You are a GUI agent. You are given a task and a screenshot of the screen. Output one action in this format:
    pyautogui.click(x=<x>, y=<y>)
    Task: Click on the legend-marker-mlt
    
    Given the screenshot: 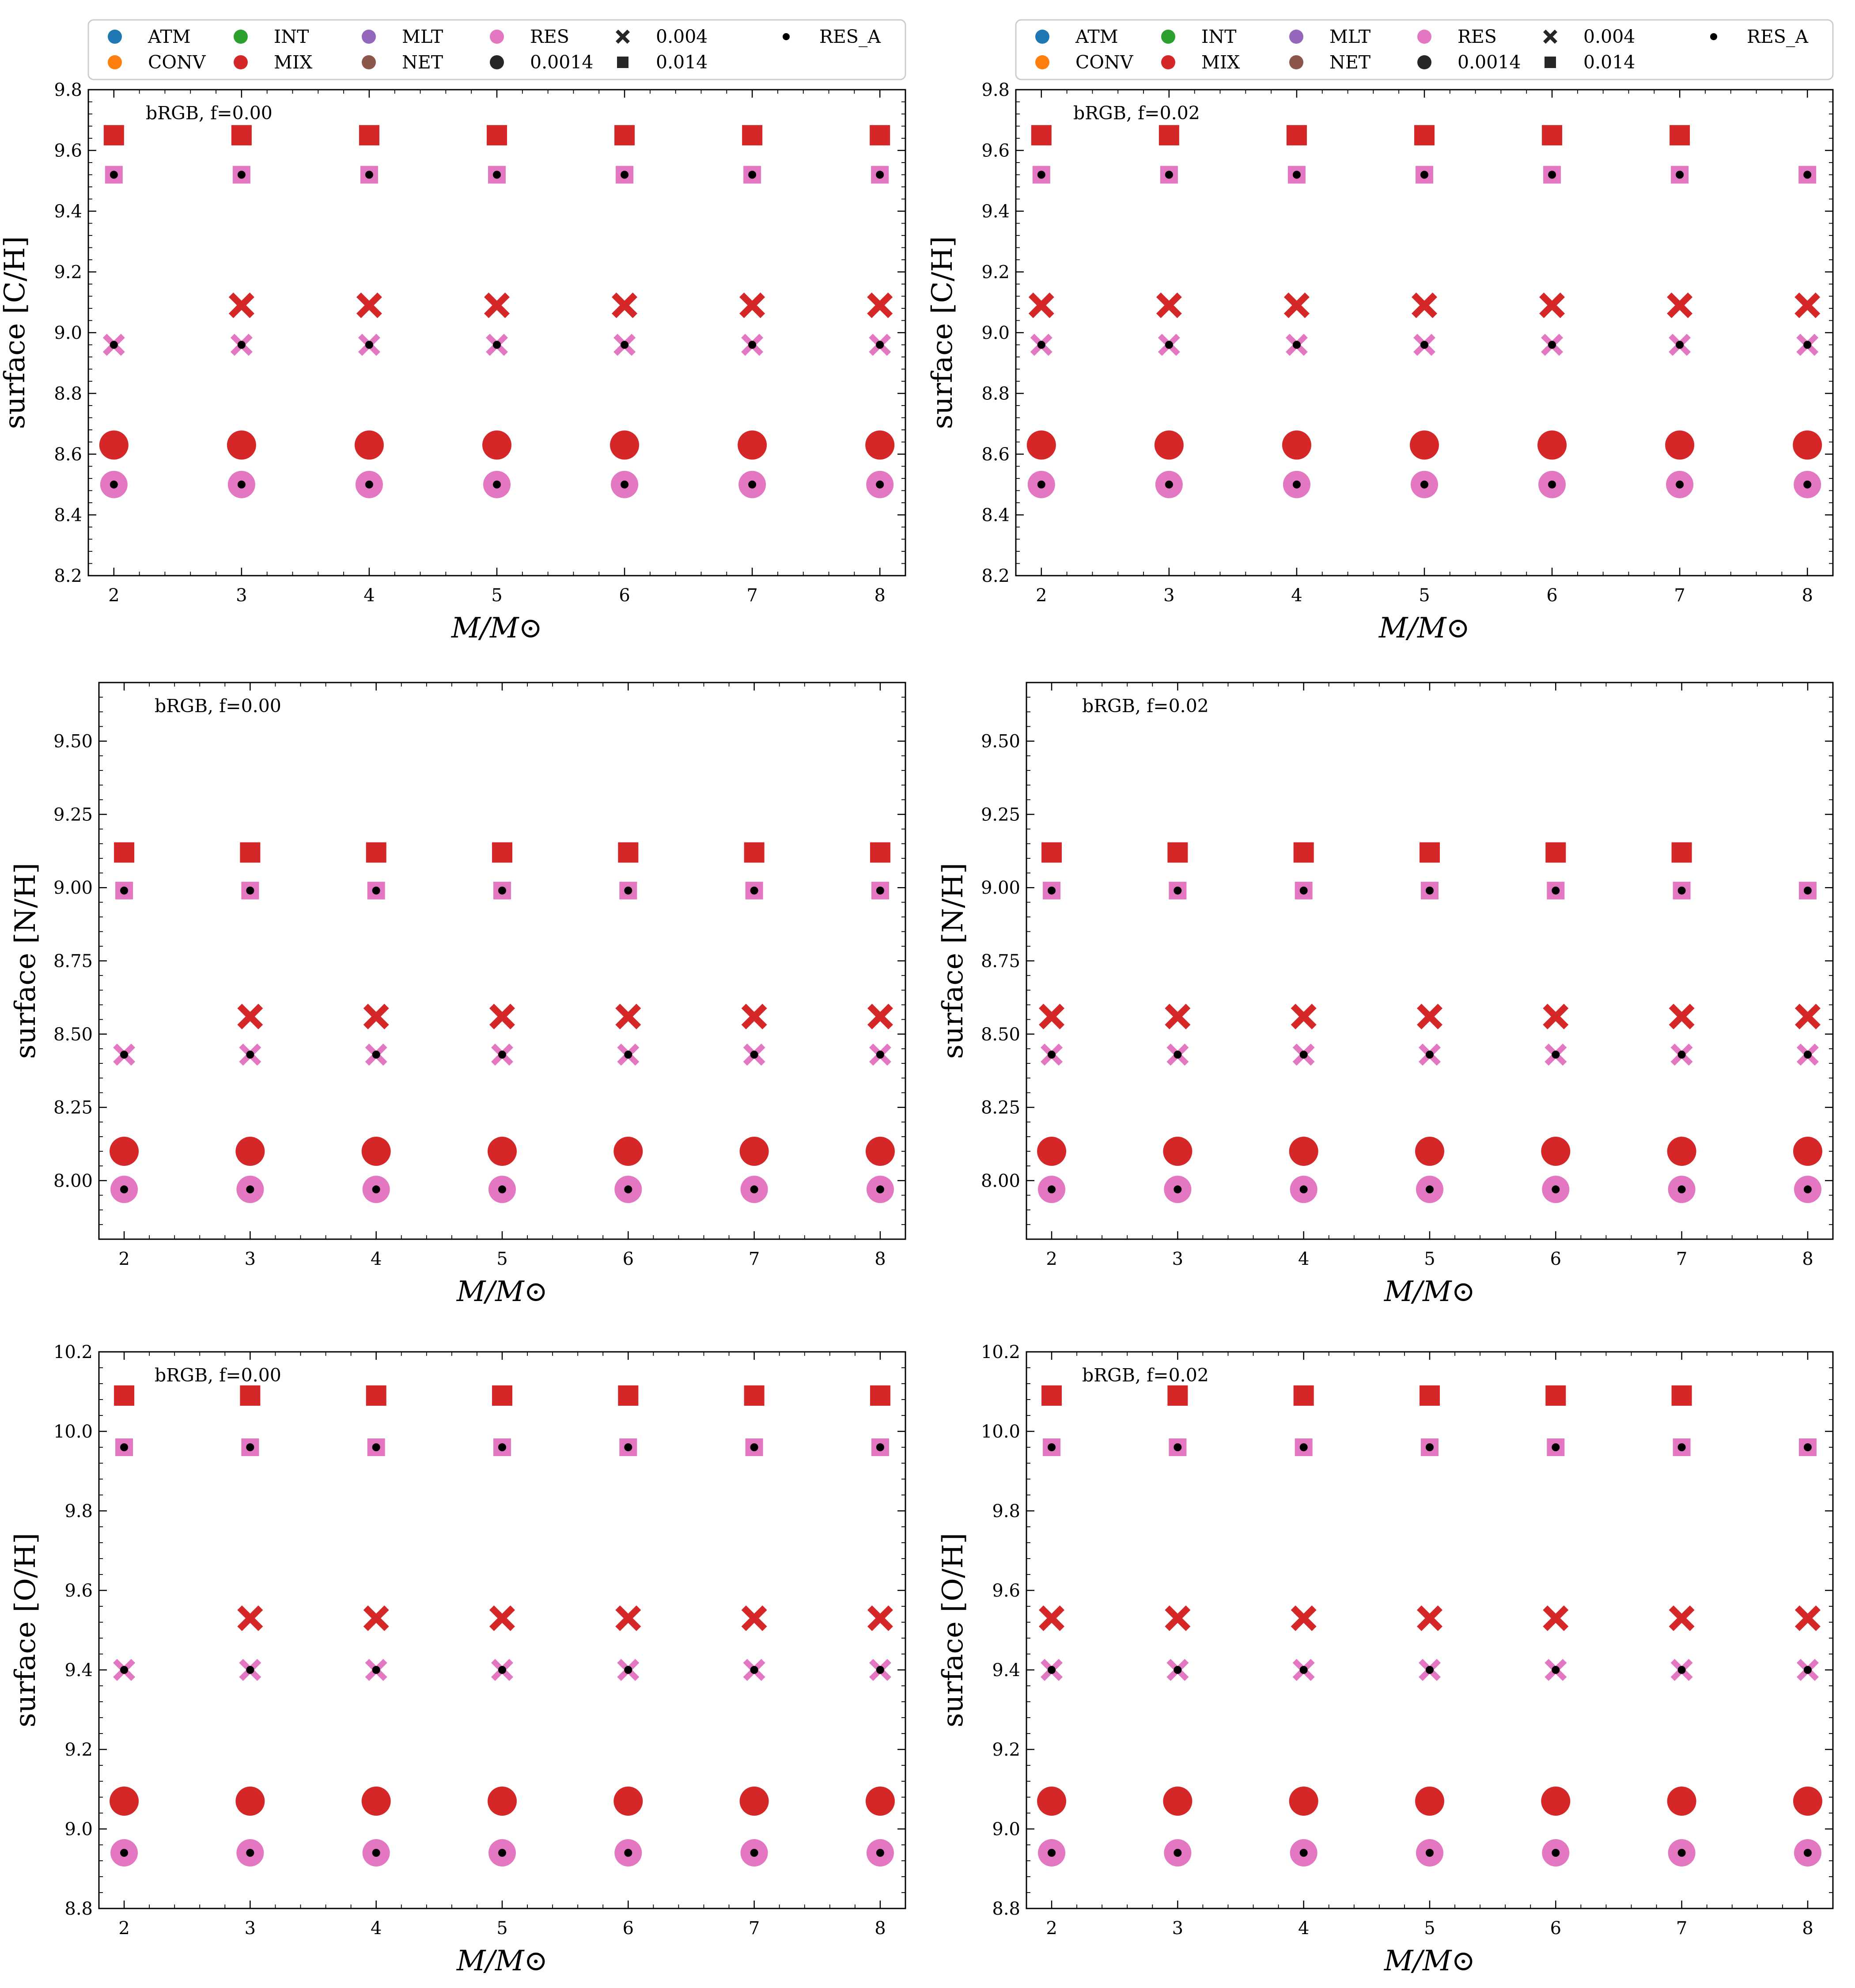 What is the action you would take?
    pyautogui.click(x=1296, y=37)
    